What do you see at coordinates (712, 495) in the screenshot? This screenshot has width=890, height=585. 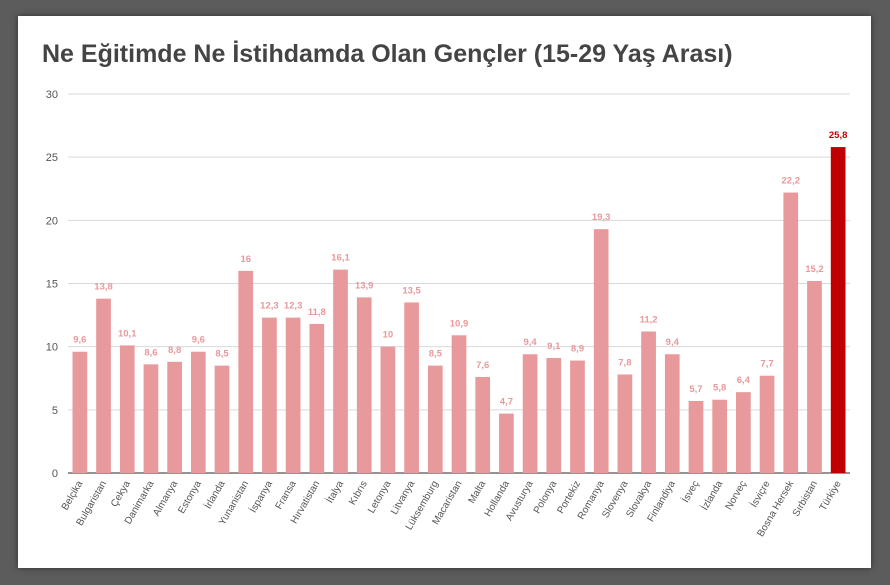 I see `category-label: İzlanda` at bounding box center [712, 495].